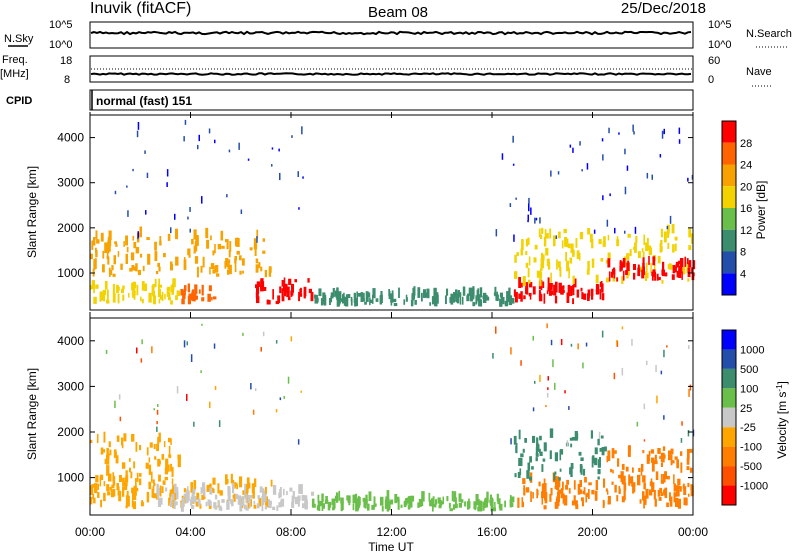  I want to click on power-colorbar: 28 24 20 16 12 8 4, so click(736, 208).